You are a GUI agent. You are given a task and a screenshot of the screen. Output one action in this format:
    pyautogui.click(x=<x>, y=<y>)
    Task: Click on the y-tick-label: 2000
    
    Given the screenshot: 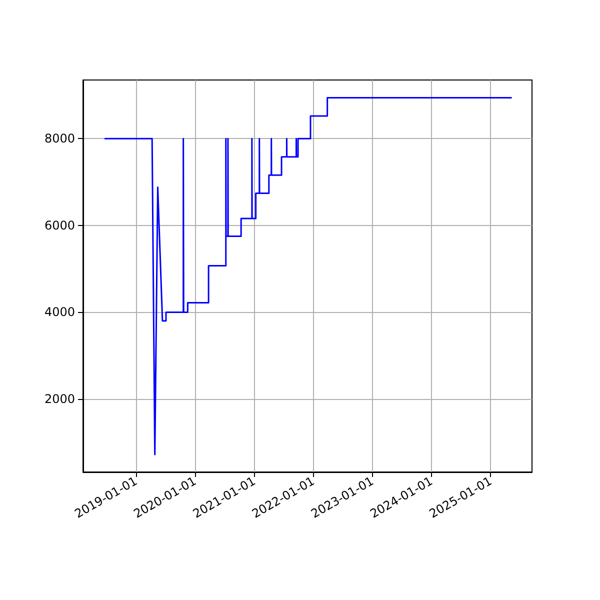 What is the action you would take?
    pyautogui.click(x=59, y=399)
    